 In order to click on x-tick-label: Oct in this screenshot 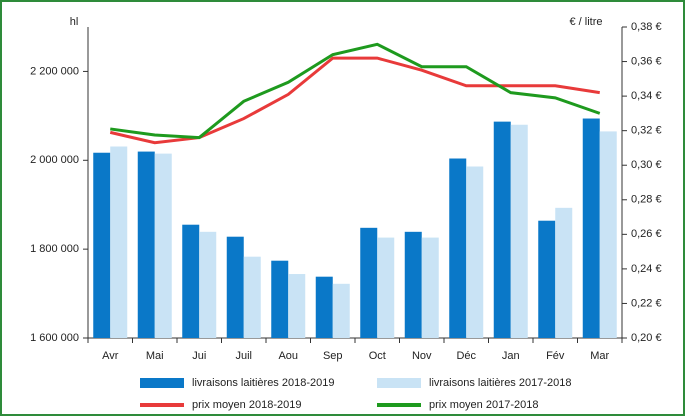, I will do `click(377, 356)`.